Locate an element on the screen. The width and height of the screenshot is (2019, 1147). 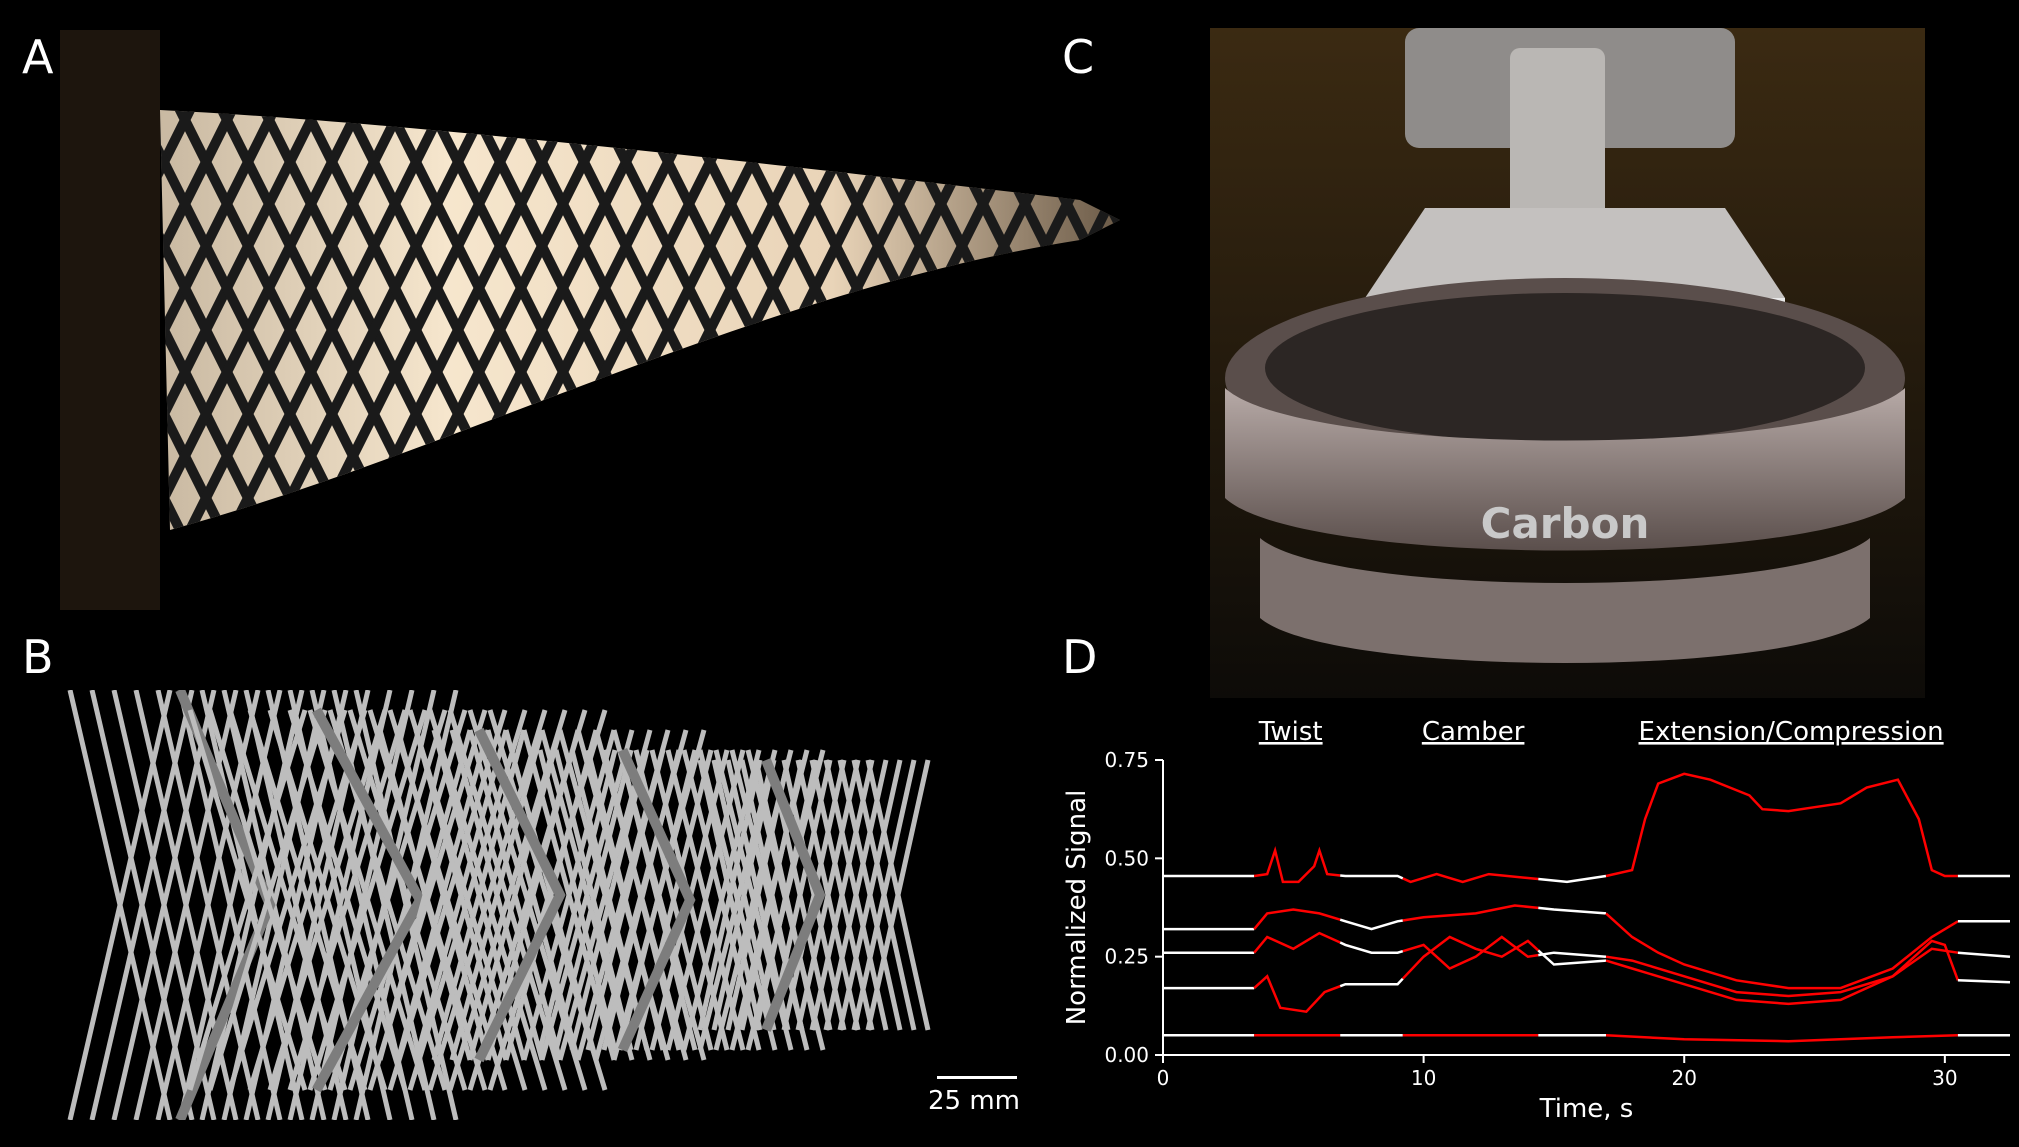
series-5-line is located at coordinates (1781, 1038).